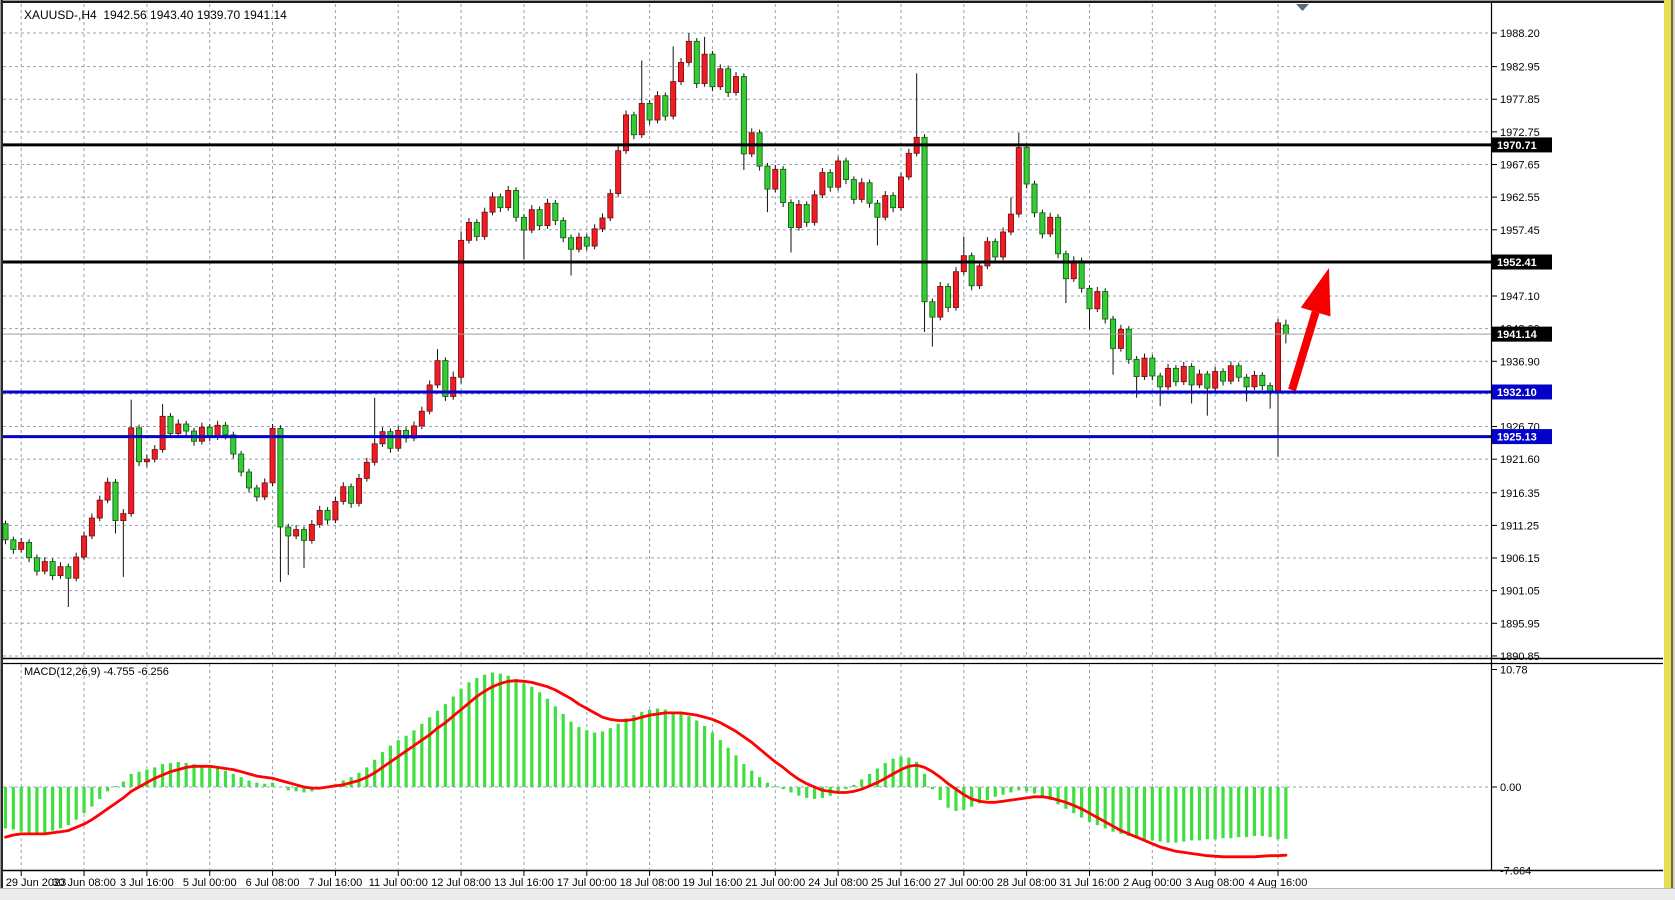  Describe the element at coordinates (273, 883) in the screenshot. I see `time-tick-label: 6 Jul 08:00` at that location.